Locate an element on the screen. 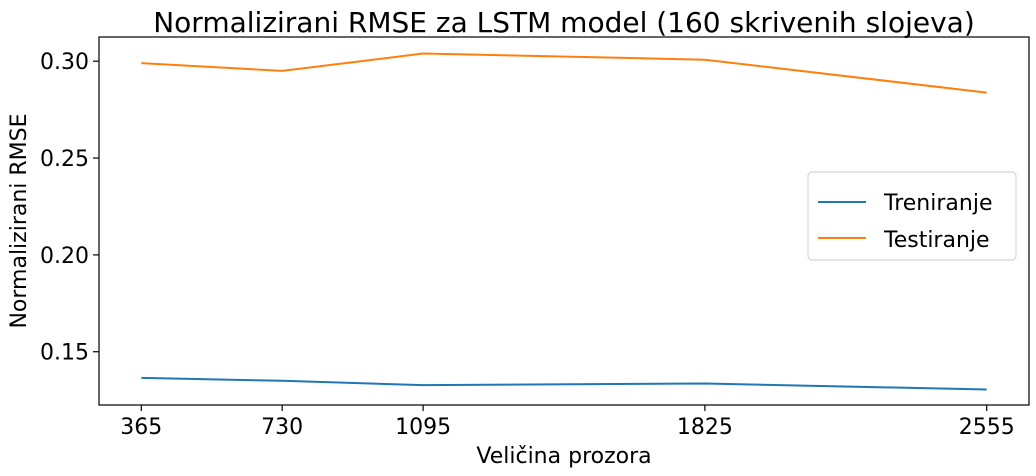 The image size is (1036, 476). legend-label-treniranje: Treniranje is located at coordinates (937, 203).